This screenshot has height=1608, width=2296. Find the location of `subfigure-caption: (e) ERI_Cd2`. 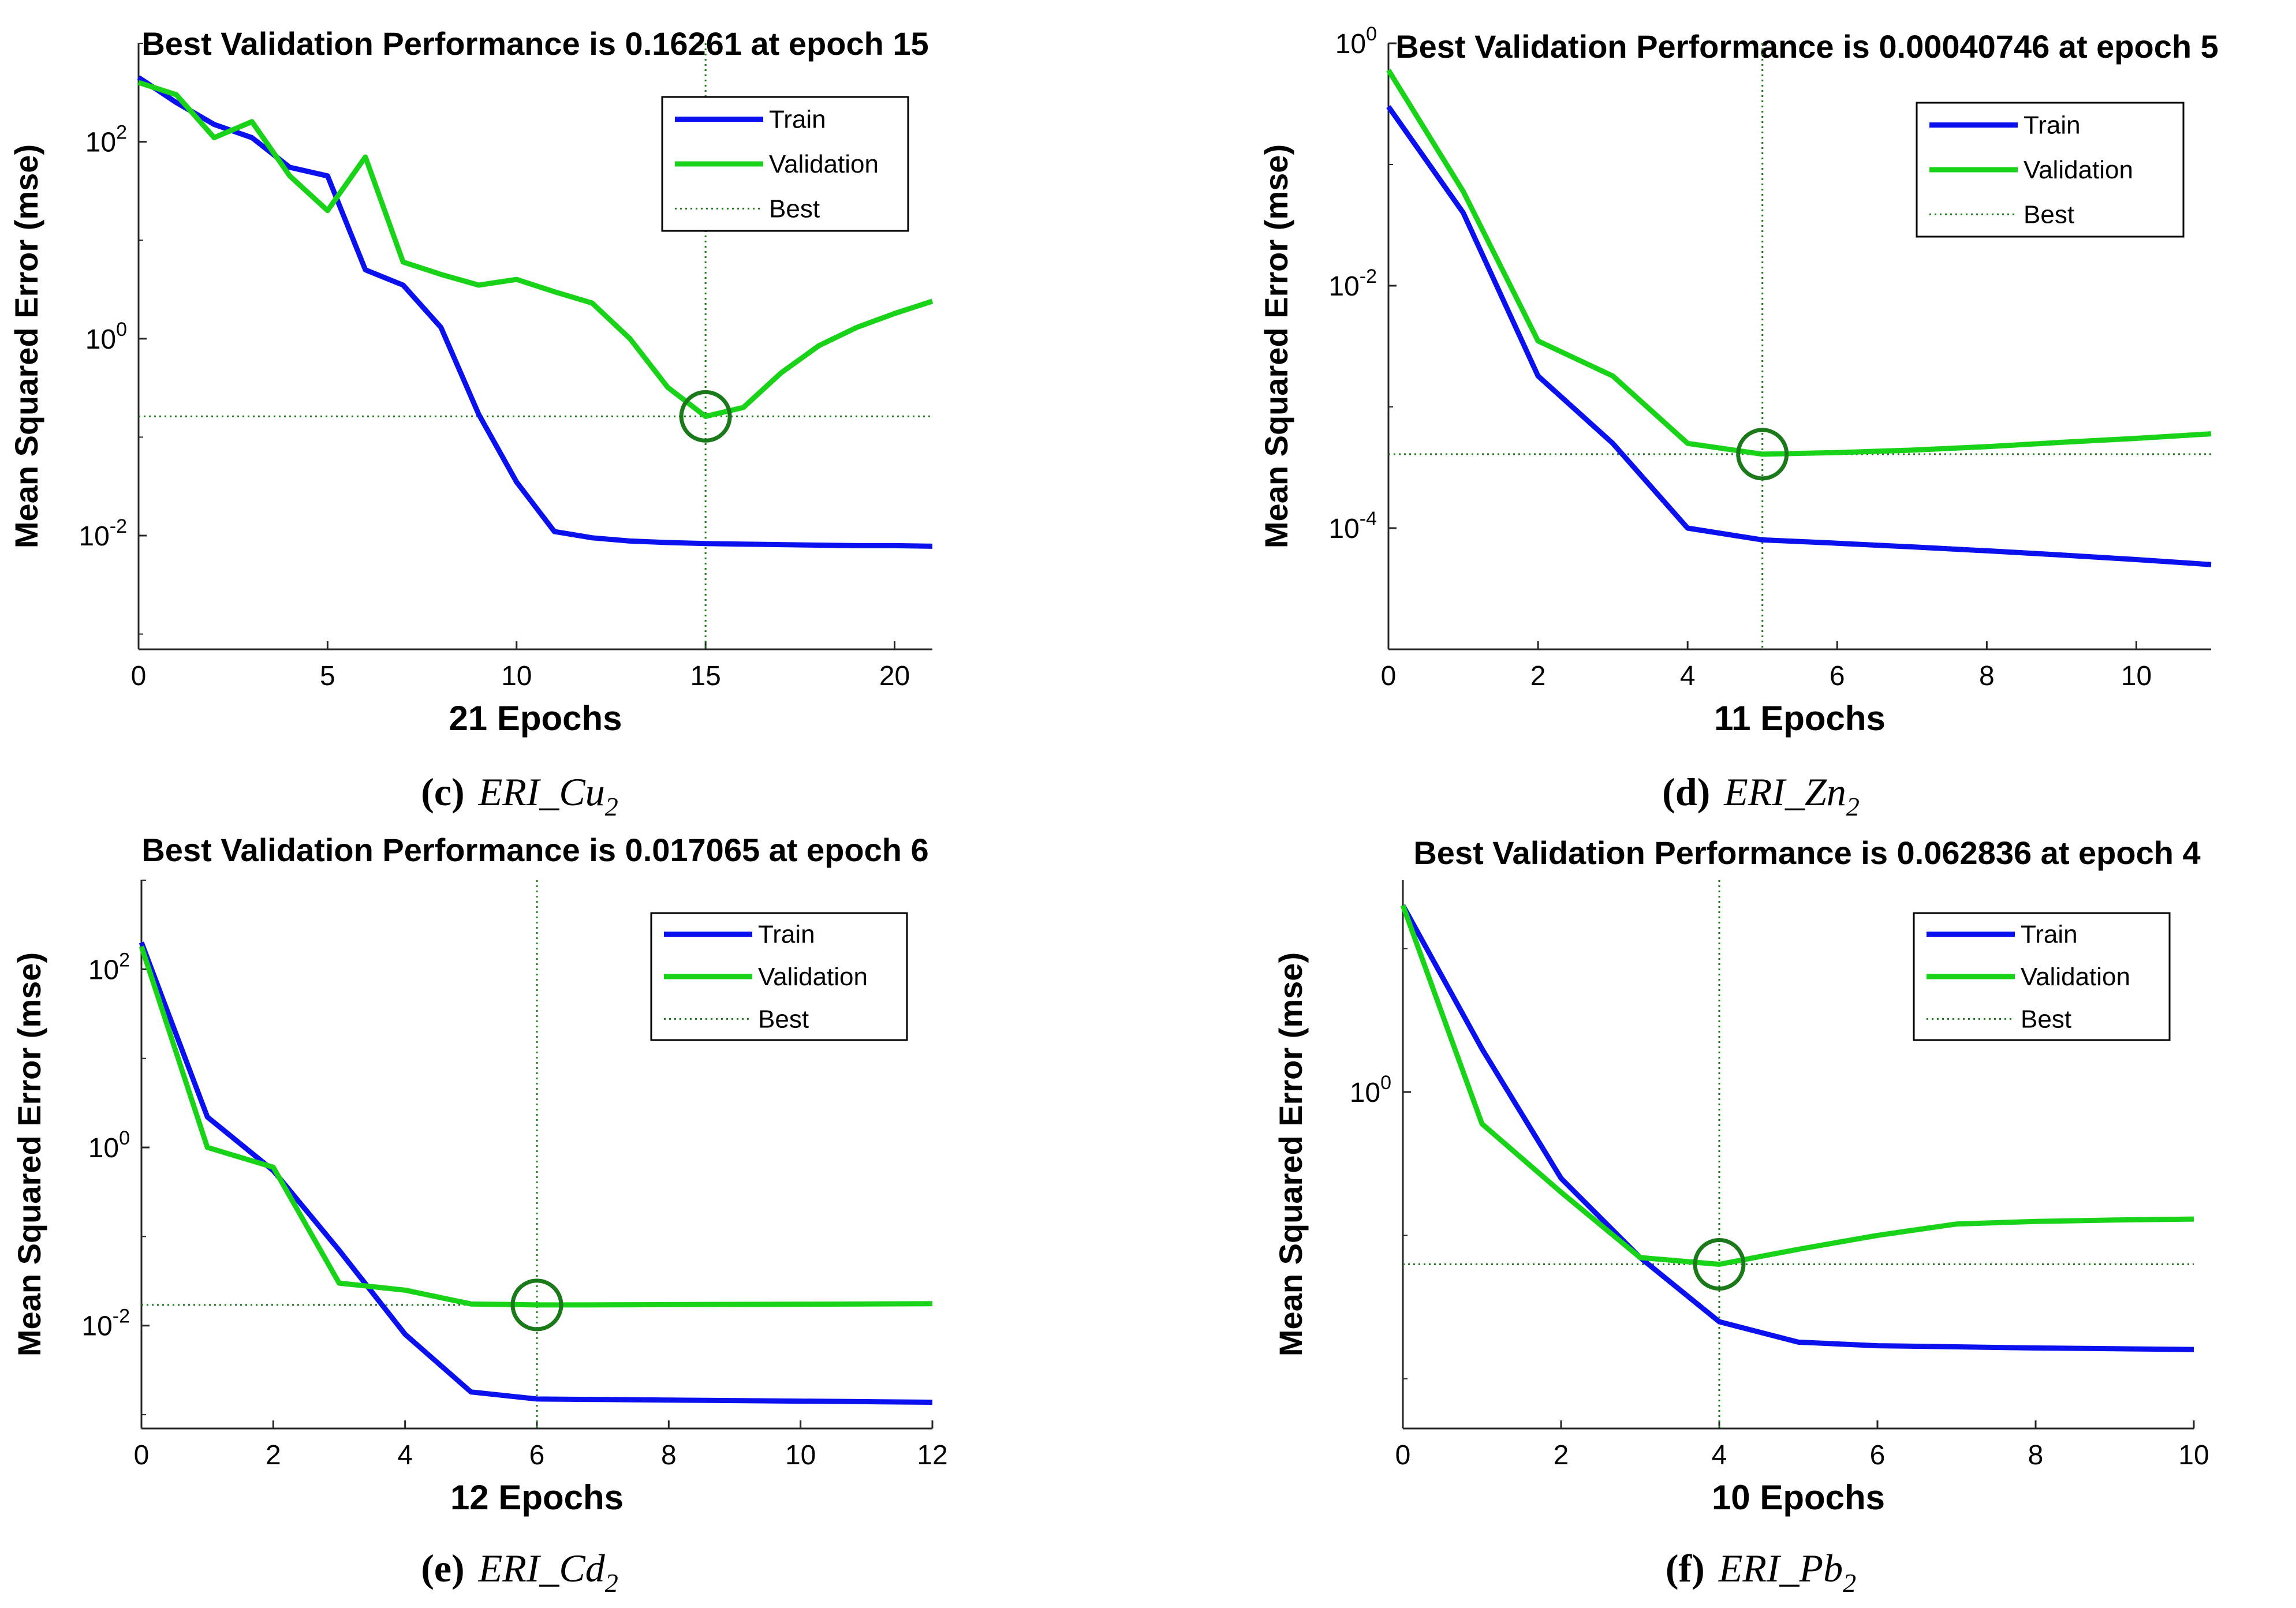

subfigure-caption: (e) ERI_Cd2 is located at coordinates (519, 1572).